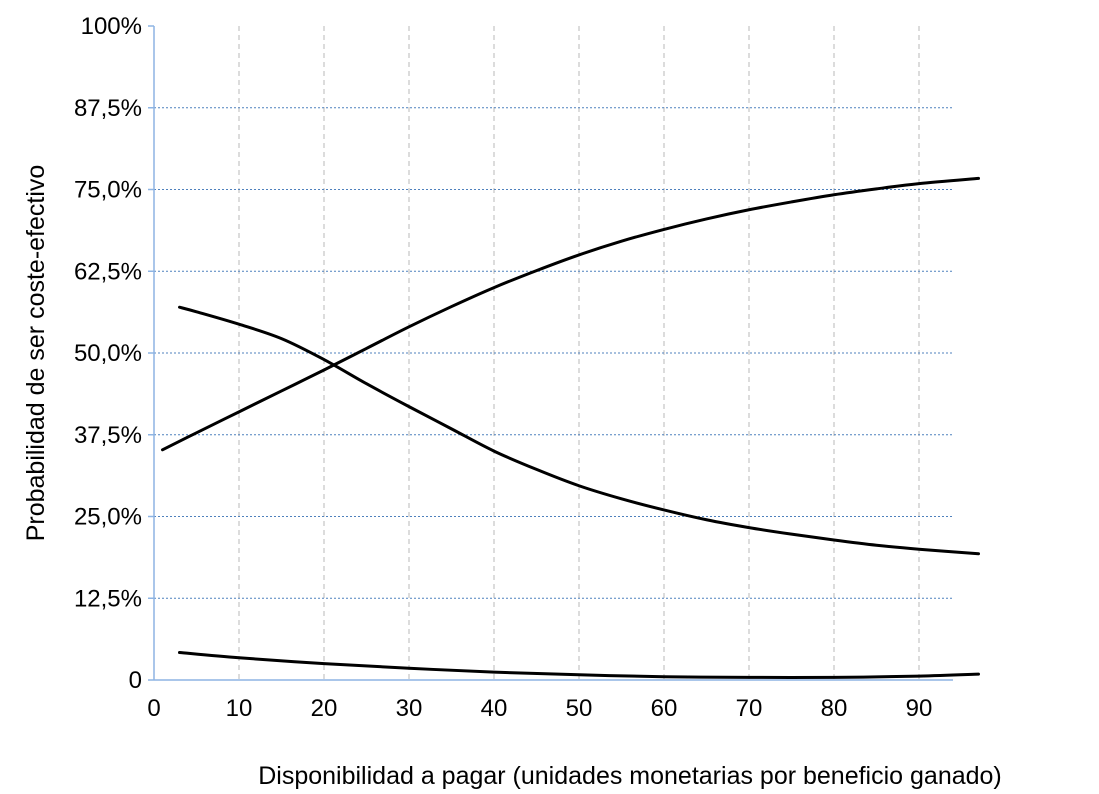 This screenshot has height=794, width=1099. What do you see at coordinates (36, 353) in the screenshot?
I see `y-axis-title: Probabilidad de ser coste-efectivo` at bounding box center [36, 353].